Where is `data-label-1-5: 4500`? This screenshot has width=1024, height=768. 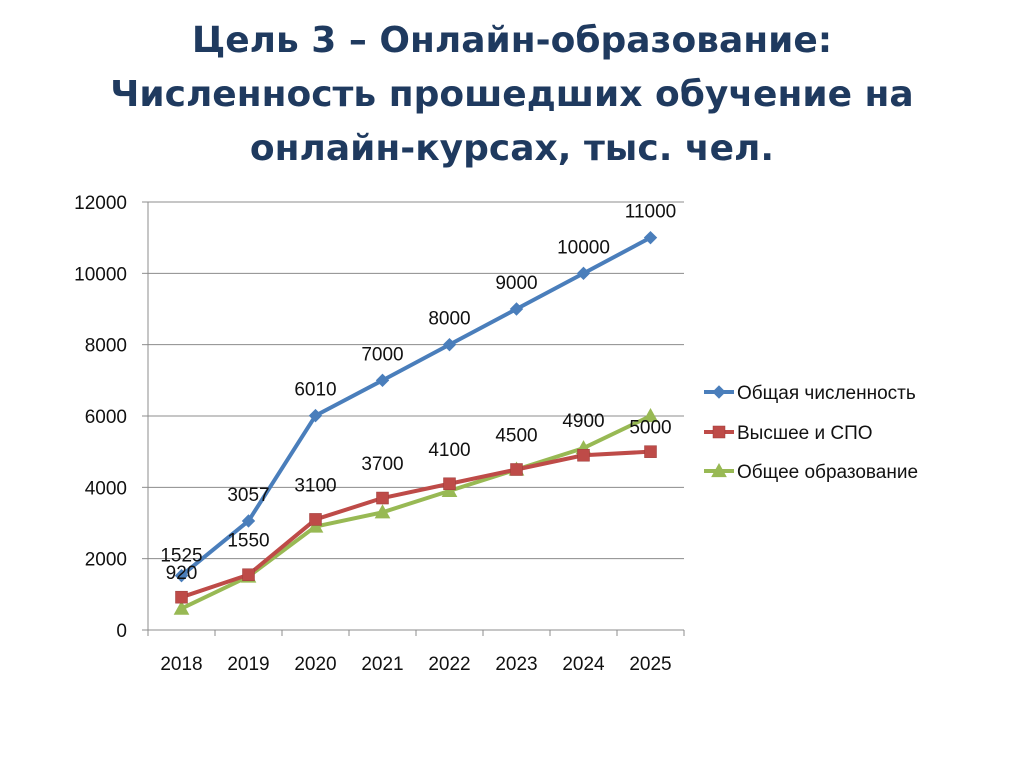 data-label-1-5: 4500 is located at coordinates (516, 436).